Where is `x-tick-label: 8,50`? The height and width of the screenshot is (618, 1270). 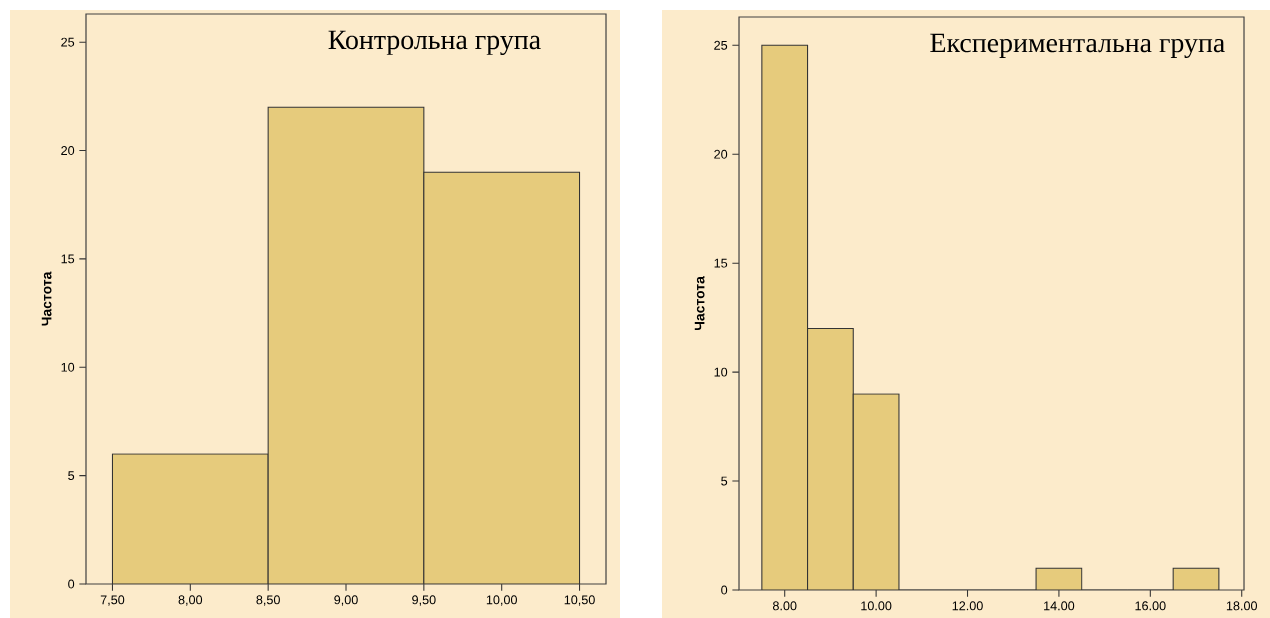
x-tick-label: 8,50 is located at coordinates (268, 600).